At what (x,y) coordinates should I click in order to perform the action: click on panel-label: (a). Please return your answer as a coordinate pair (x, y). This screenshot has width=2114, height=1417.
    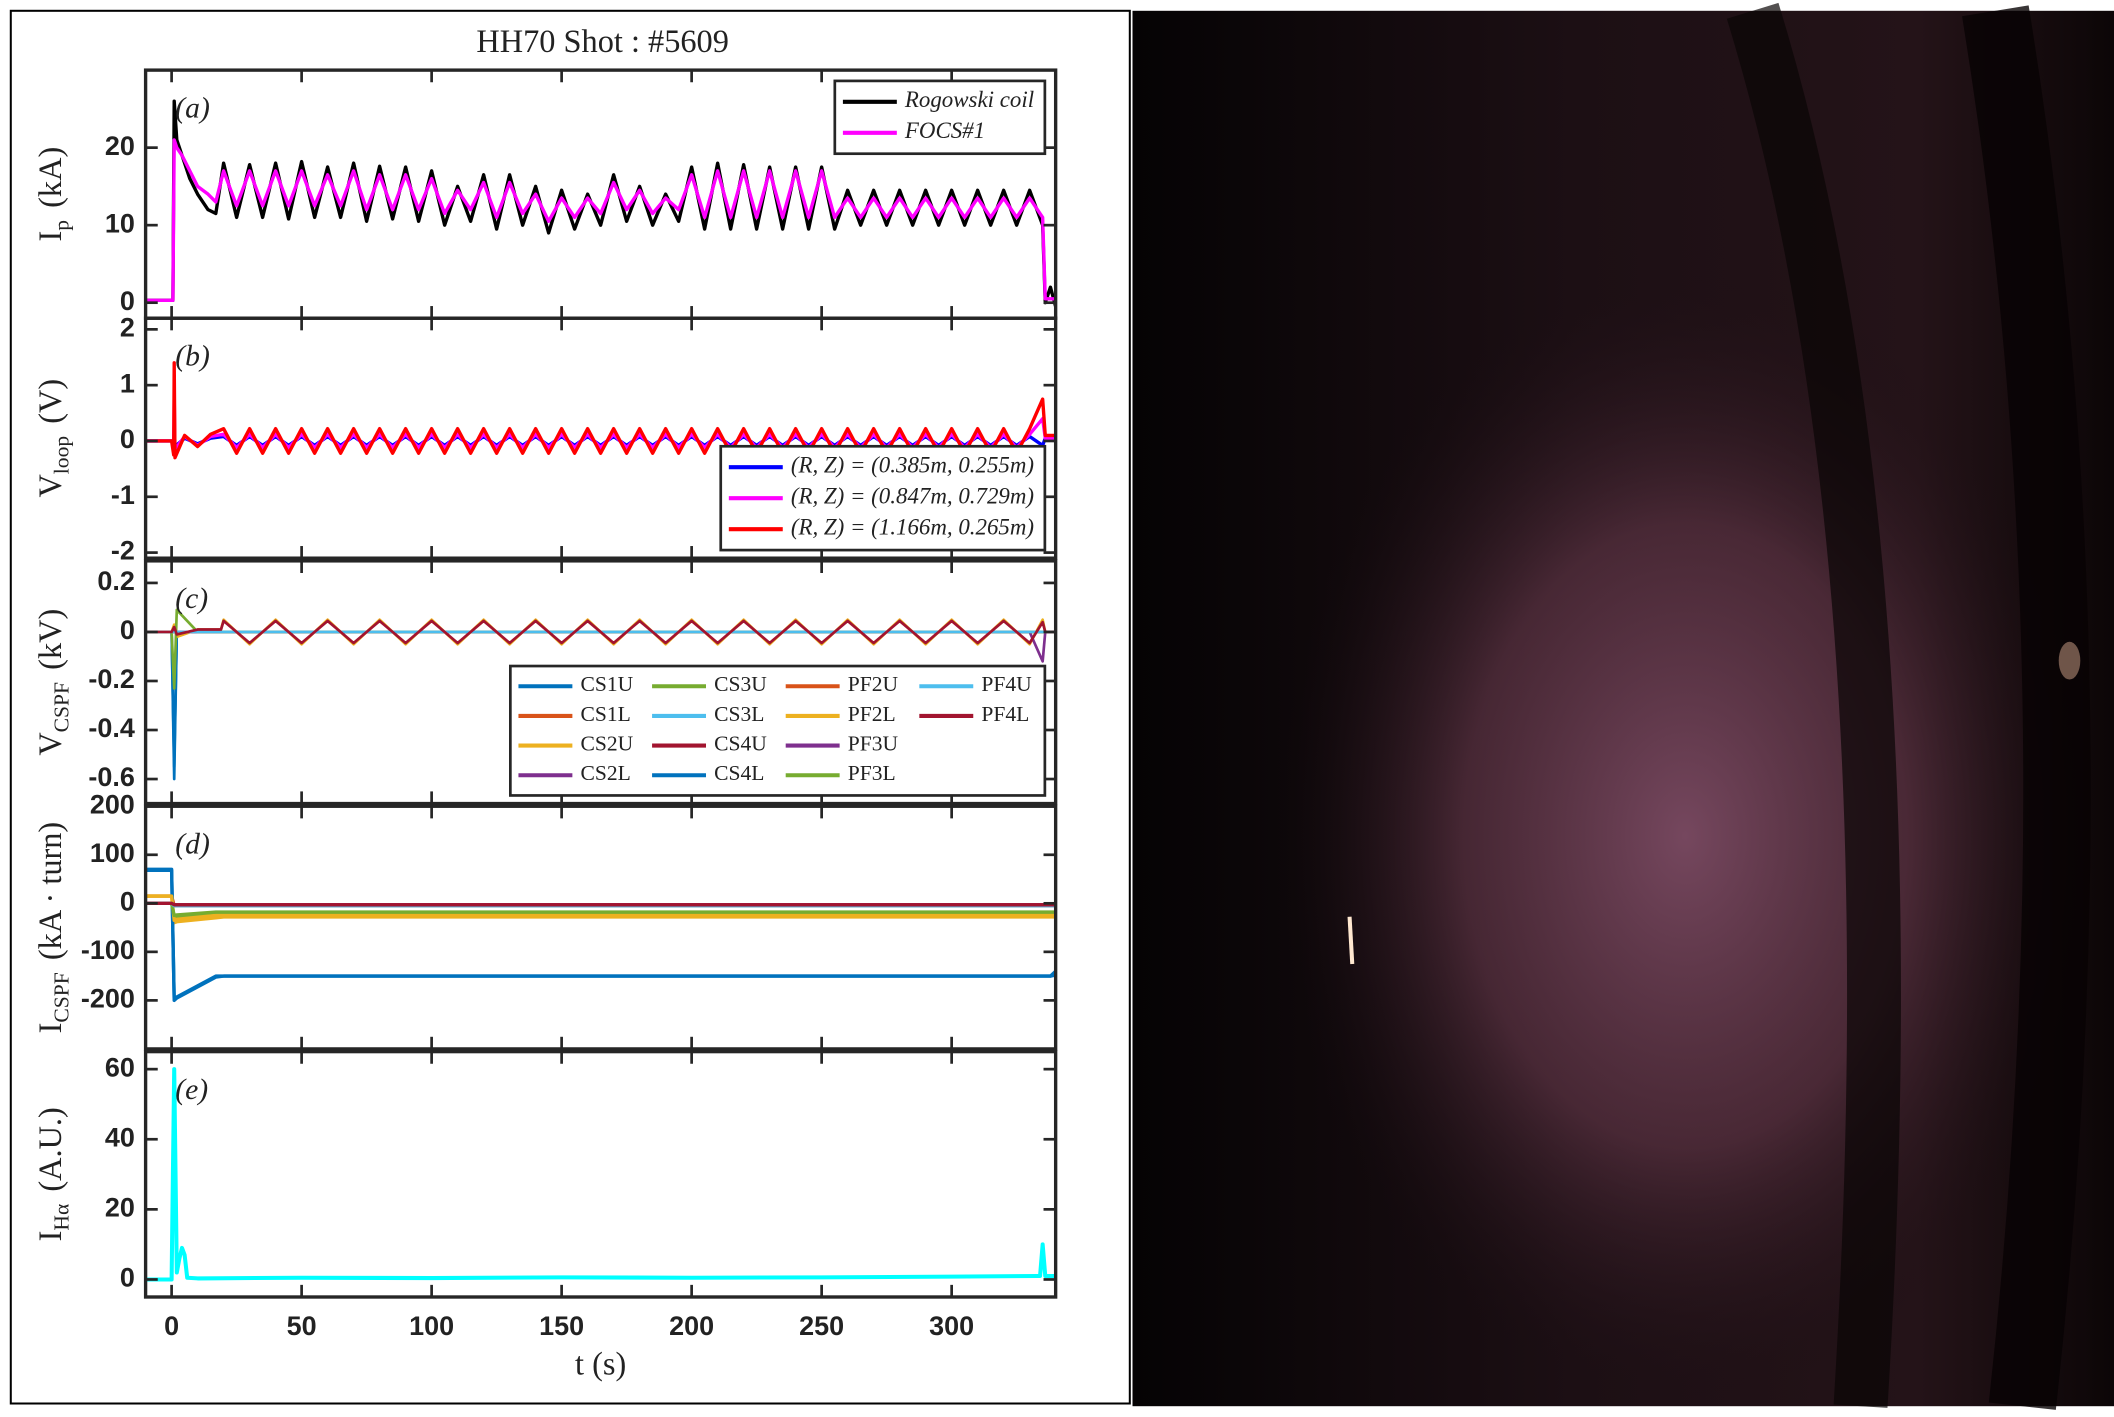
    Looking at the image, I should click on (192, 108).